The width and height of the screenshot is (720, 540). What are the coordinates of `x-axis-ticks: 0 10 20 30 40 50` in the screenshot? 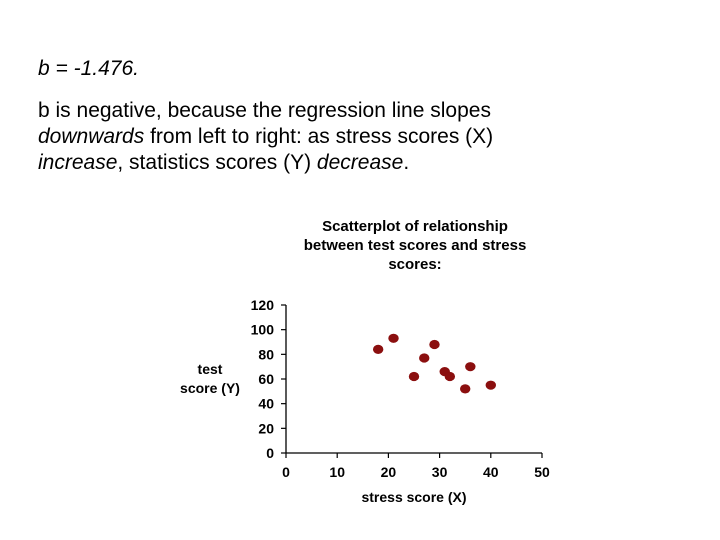 It's located at (416, 466).